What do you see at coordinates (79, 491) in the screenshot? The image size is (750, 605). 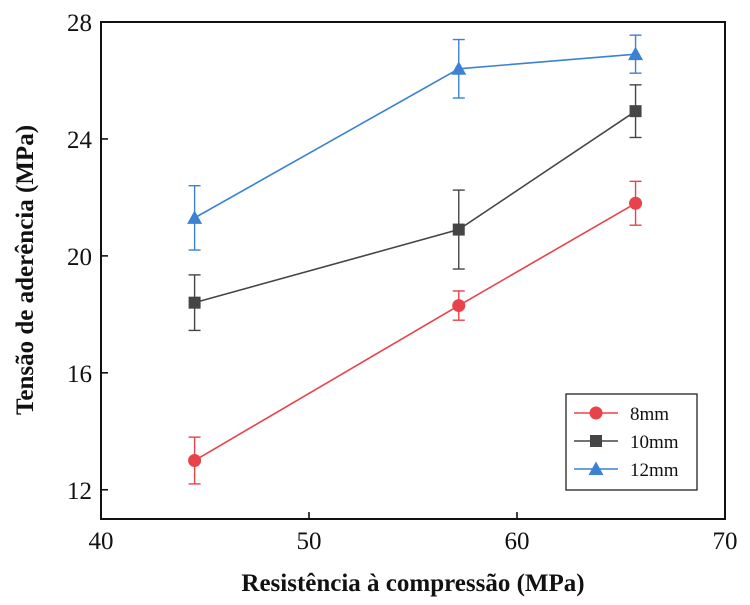 I see `y-tick-label: 12` at bounding box center [79, 491].